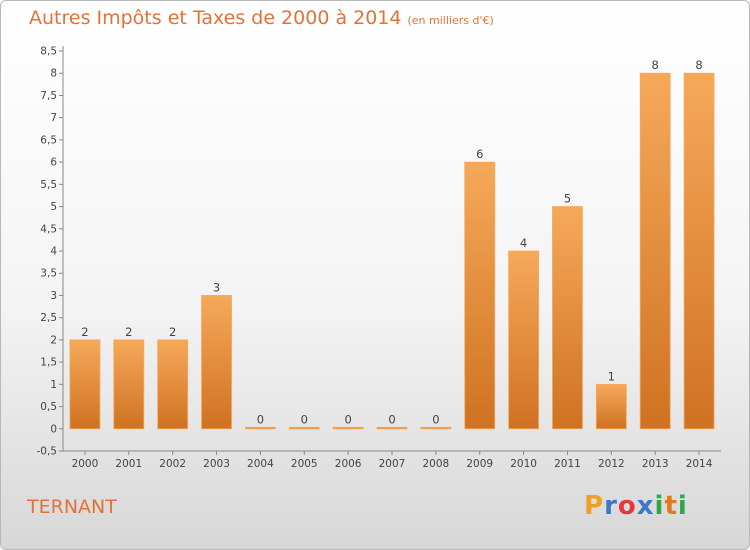 This screenshot has width=750, height=550. I want to click on proxiti-logo: Proxiti, so click(636, 506).